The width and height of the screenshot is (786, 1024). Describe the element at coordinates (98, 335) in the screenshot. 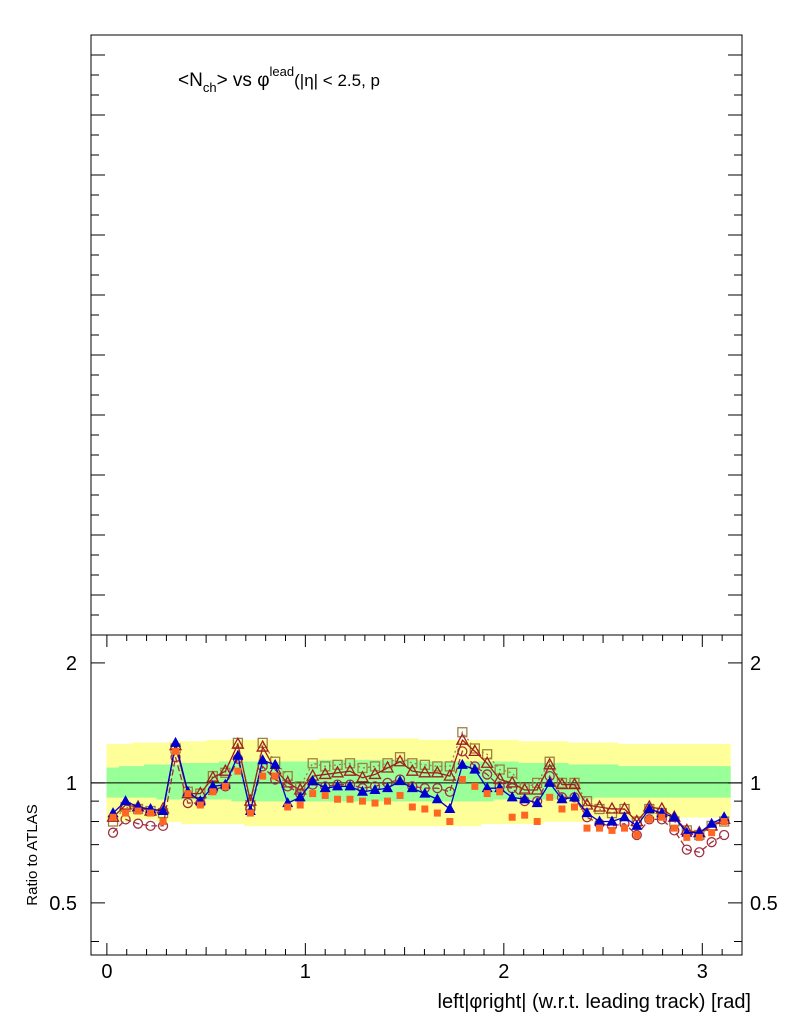

I see `main-panel-left-ticks` at that location.